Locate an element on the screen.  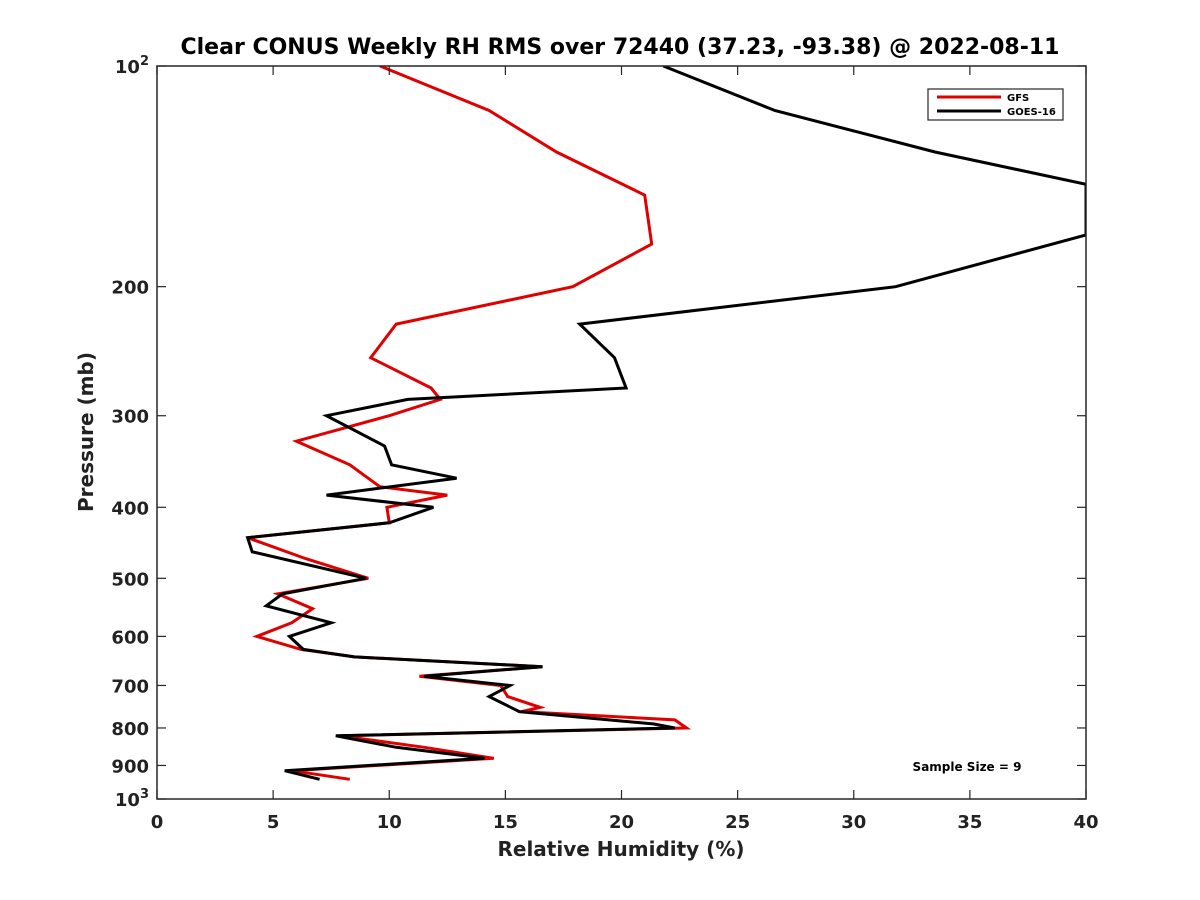
x-tick-label: 20 is located at coordinates (621, 822).